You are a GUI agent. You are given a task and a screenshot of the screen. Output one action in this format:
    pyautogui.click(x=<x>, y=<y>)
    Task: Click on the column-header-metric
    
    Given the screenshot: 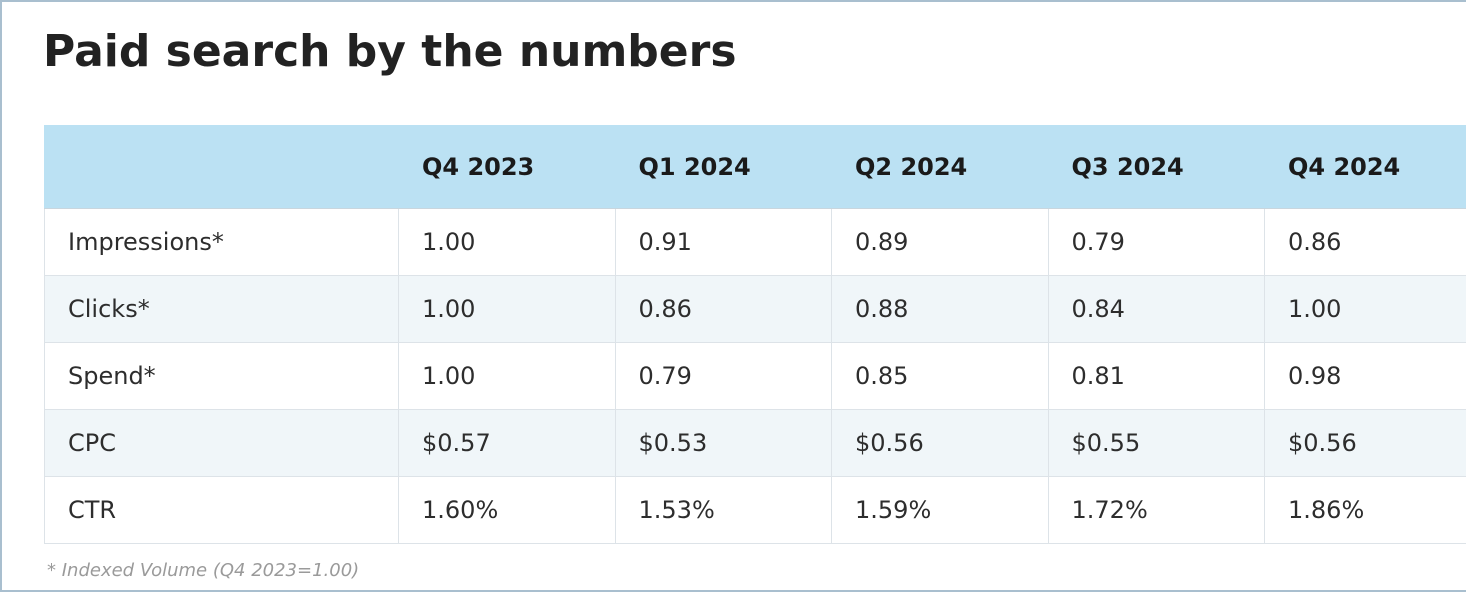 What is the action you would take?
    pyautogui.click(x=221, y=167)
    